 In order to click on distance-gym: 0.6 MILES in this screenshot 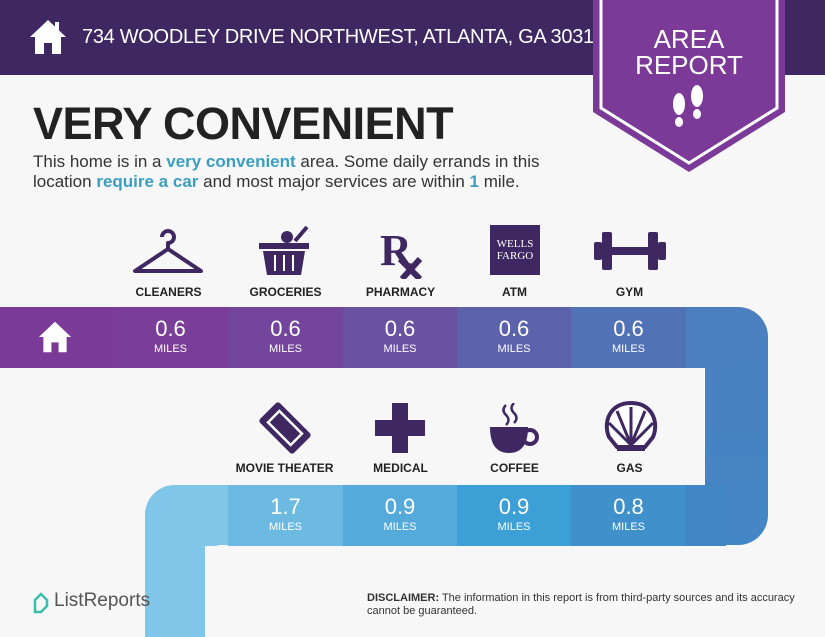, I will do `click(628, 337)`.